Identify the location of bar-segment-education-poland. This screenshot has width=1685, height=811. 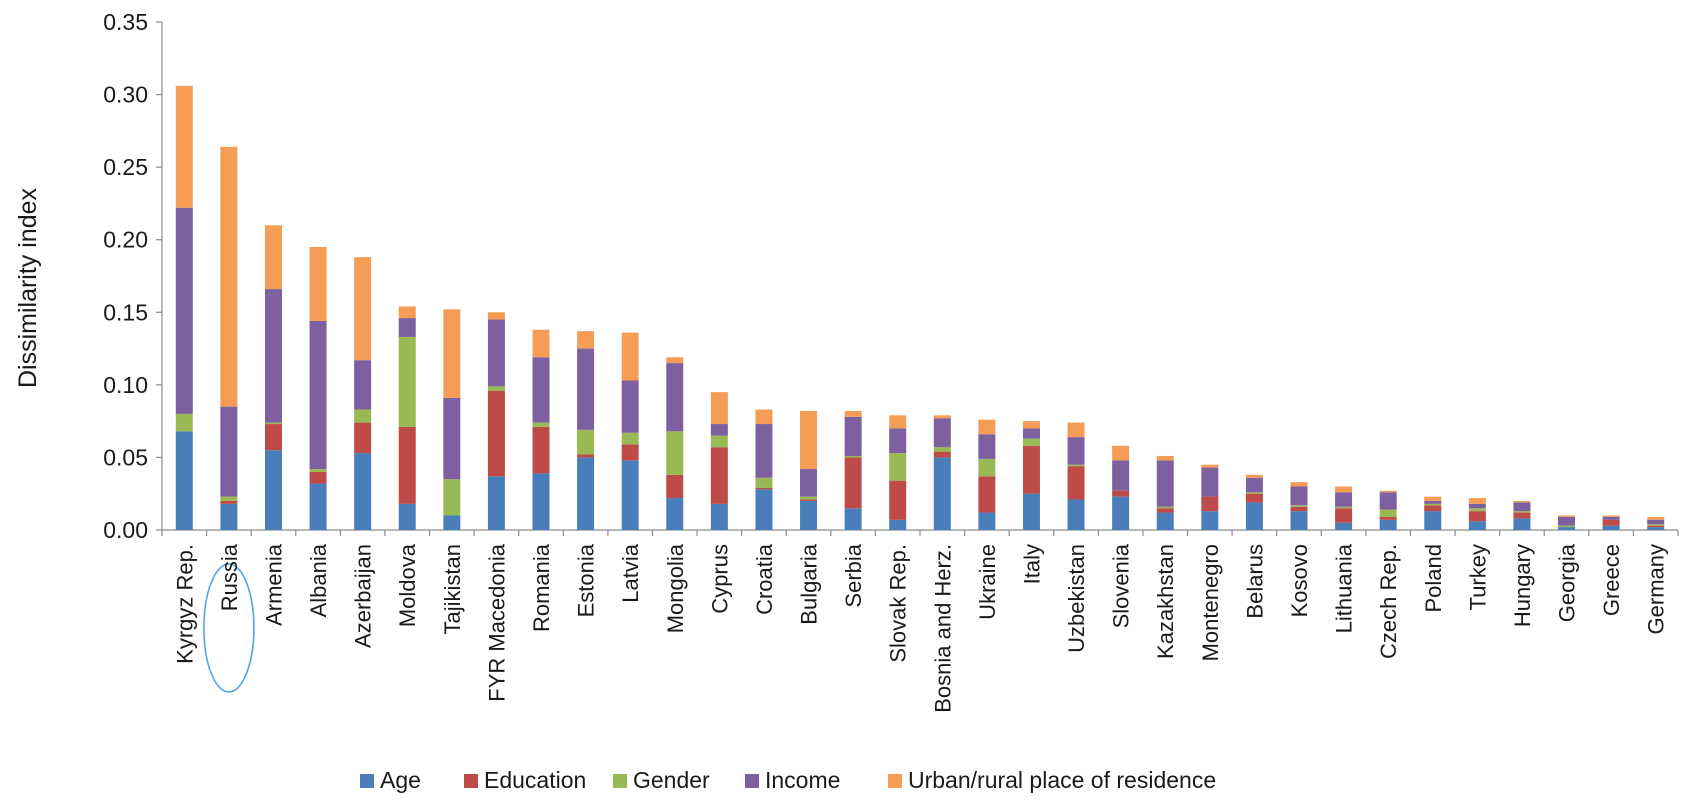
(1433, 508).